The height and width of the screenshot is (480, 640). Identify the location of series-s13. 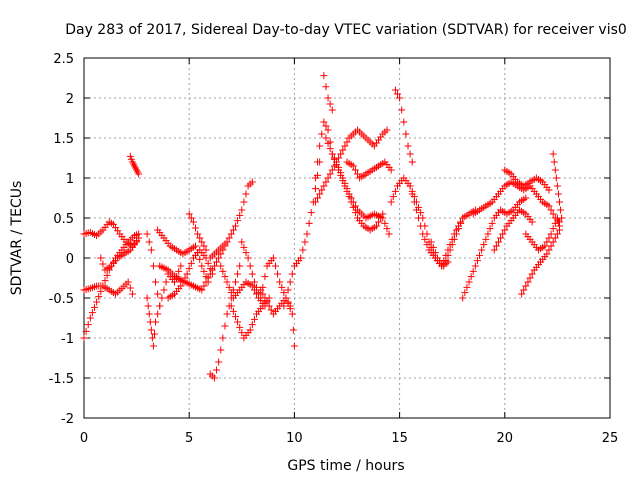
(231, 220).